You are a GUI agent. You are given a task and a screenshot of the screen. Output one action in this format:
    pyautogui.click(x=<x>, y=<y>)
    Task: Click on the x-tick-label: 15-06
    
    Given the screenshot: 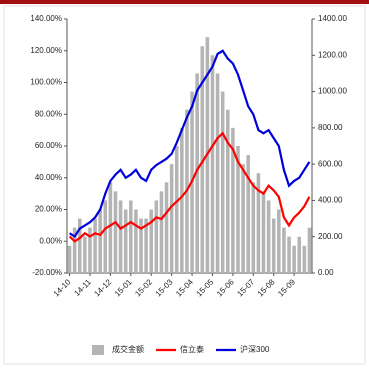 What is the action you would take?
    pyautogui.click(x=225, y=287)
    